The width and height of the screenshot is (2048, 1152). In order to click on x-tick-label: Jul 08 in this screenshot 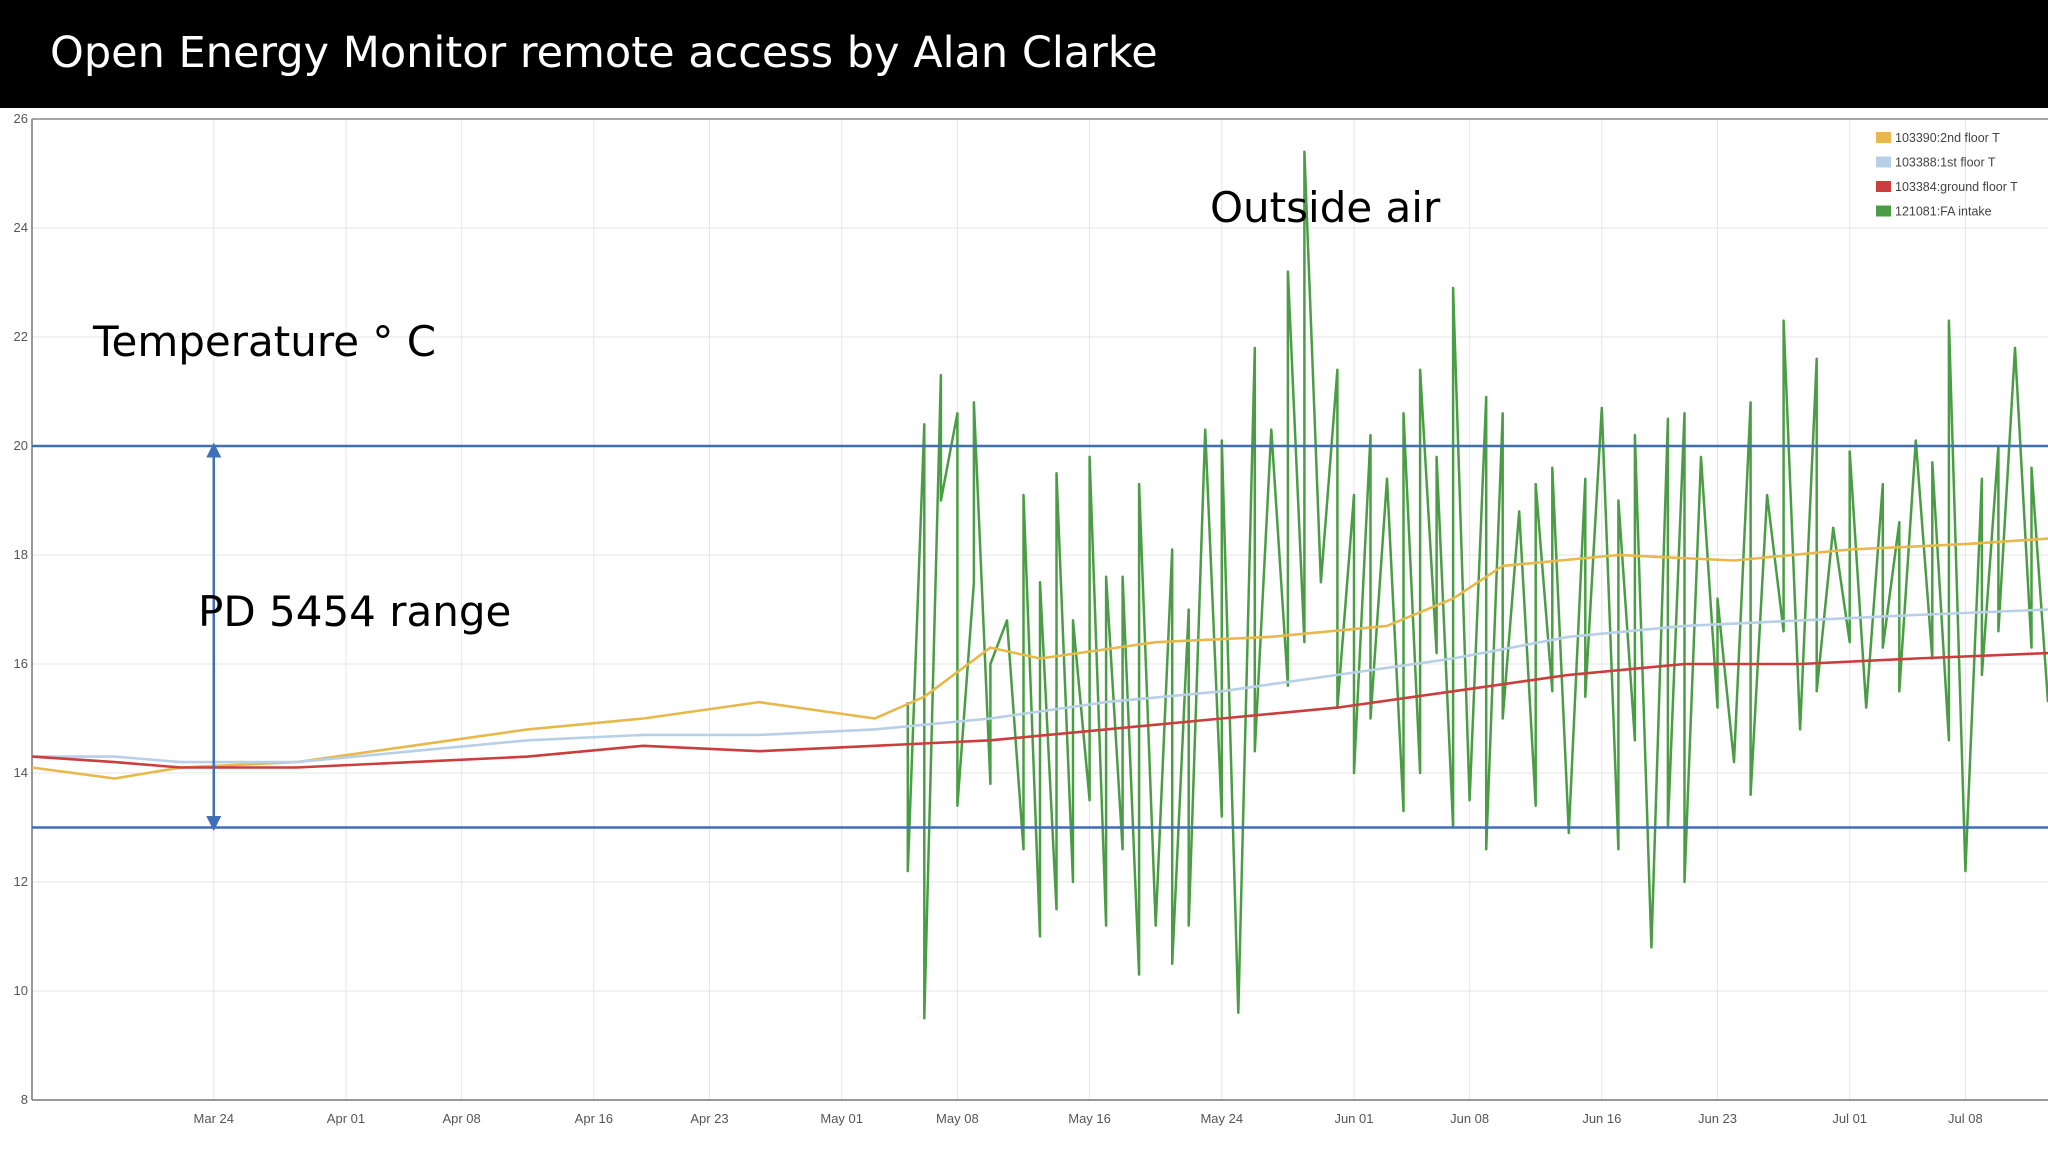, I will do `click(1965, 1118)`.